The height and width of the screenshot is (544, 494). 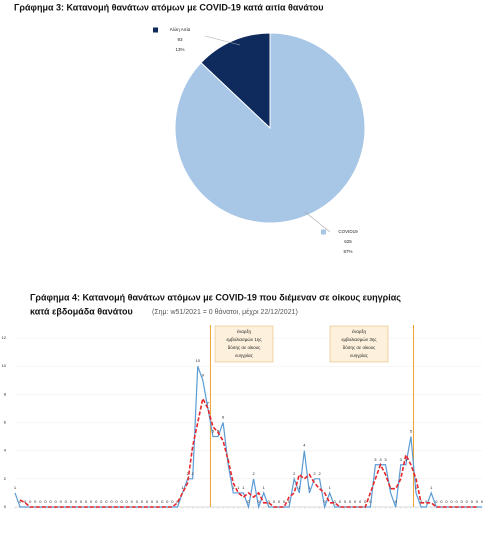 I want to click on y-tick-label: 8, so click(x=5, y=393).